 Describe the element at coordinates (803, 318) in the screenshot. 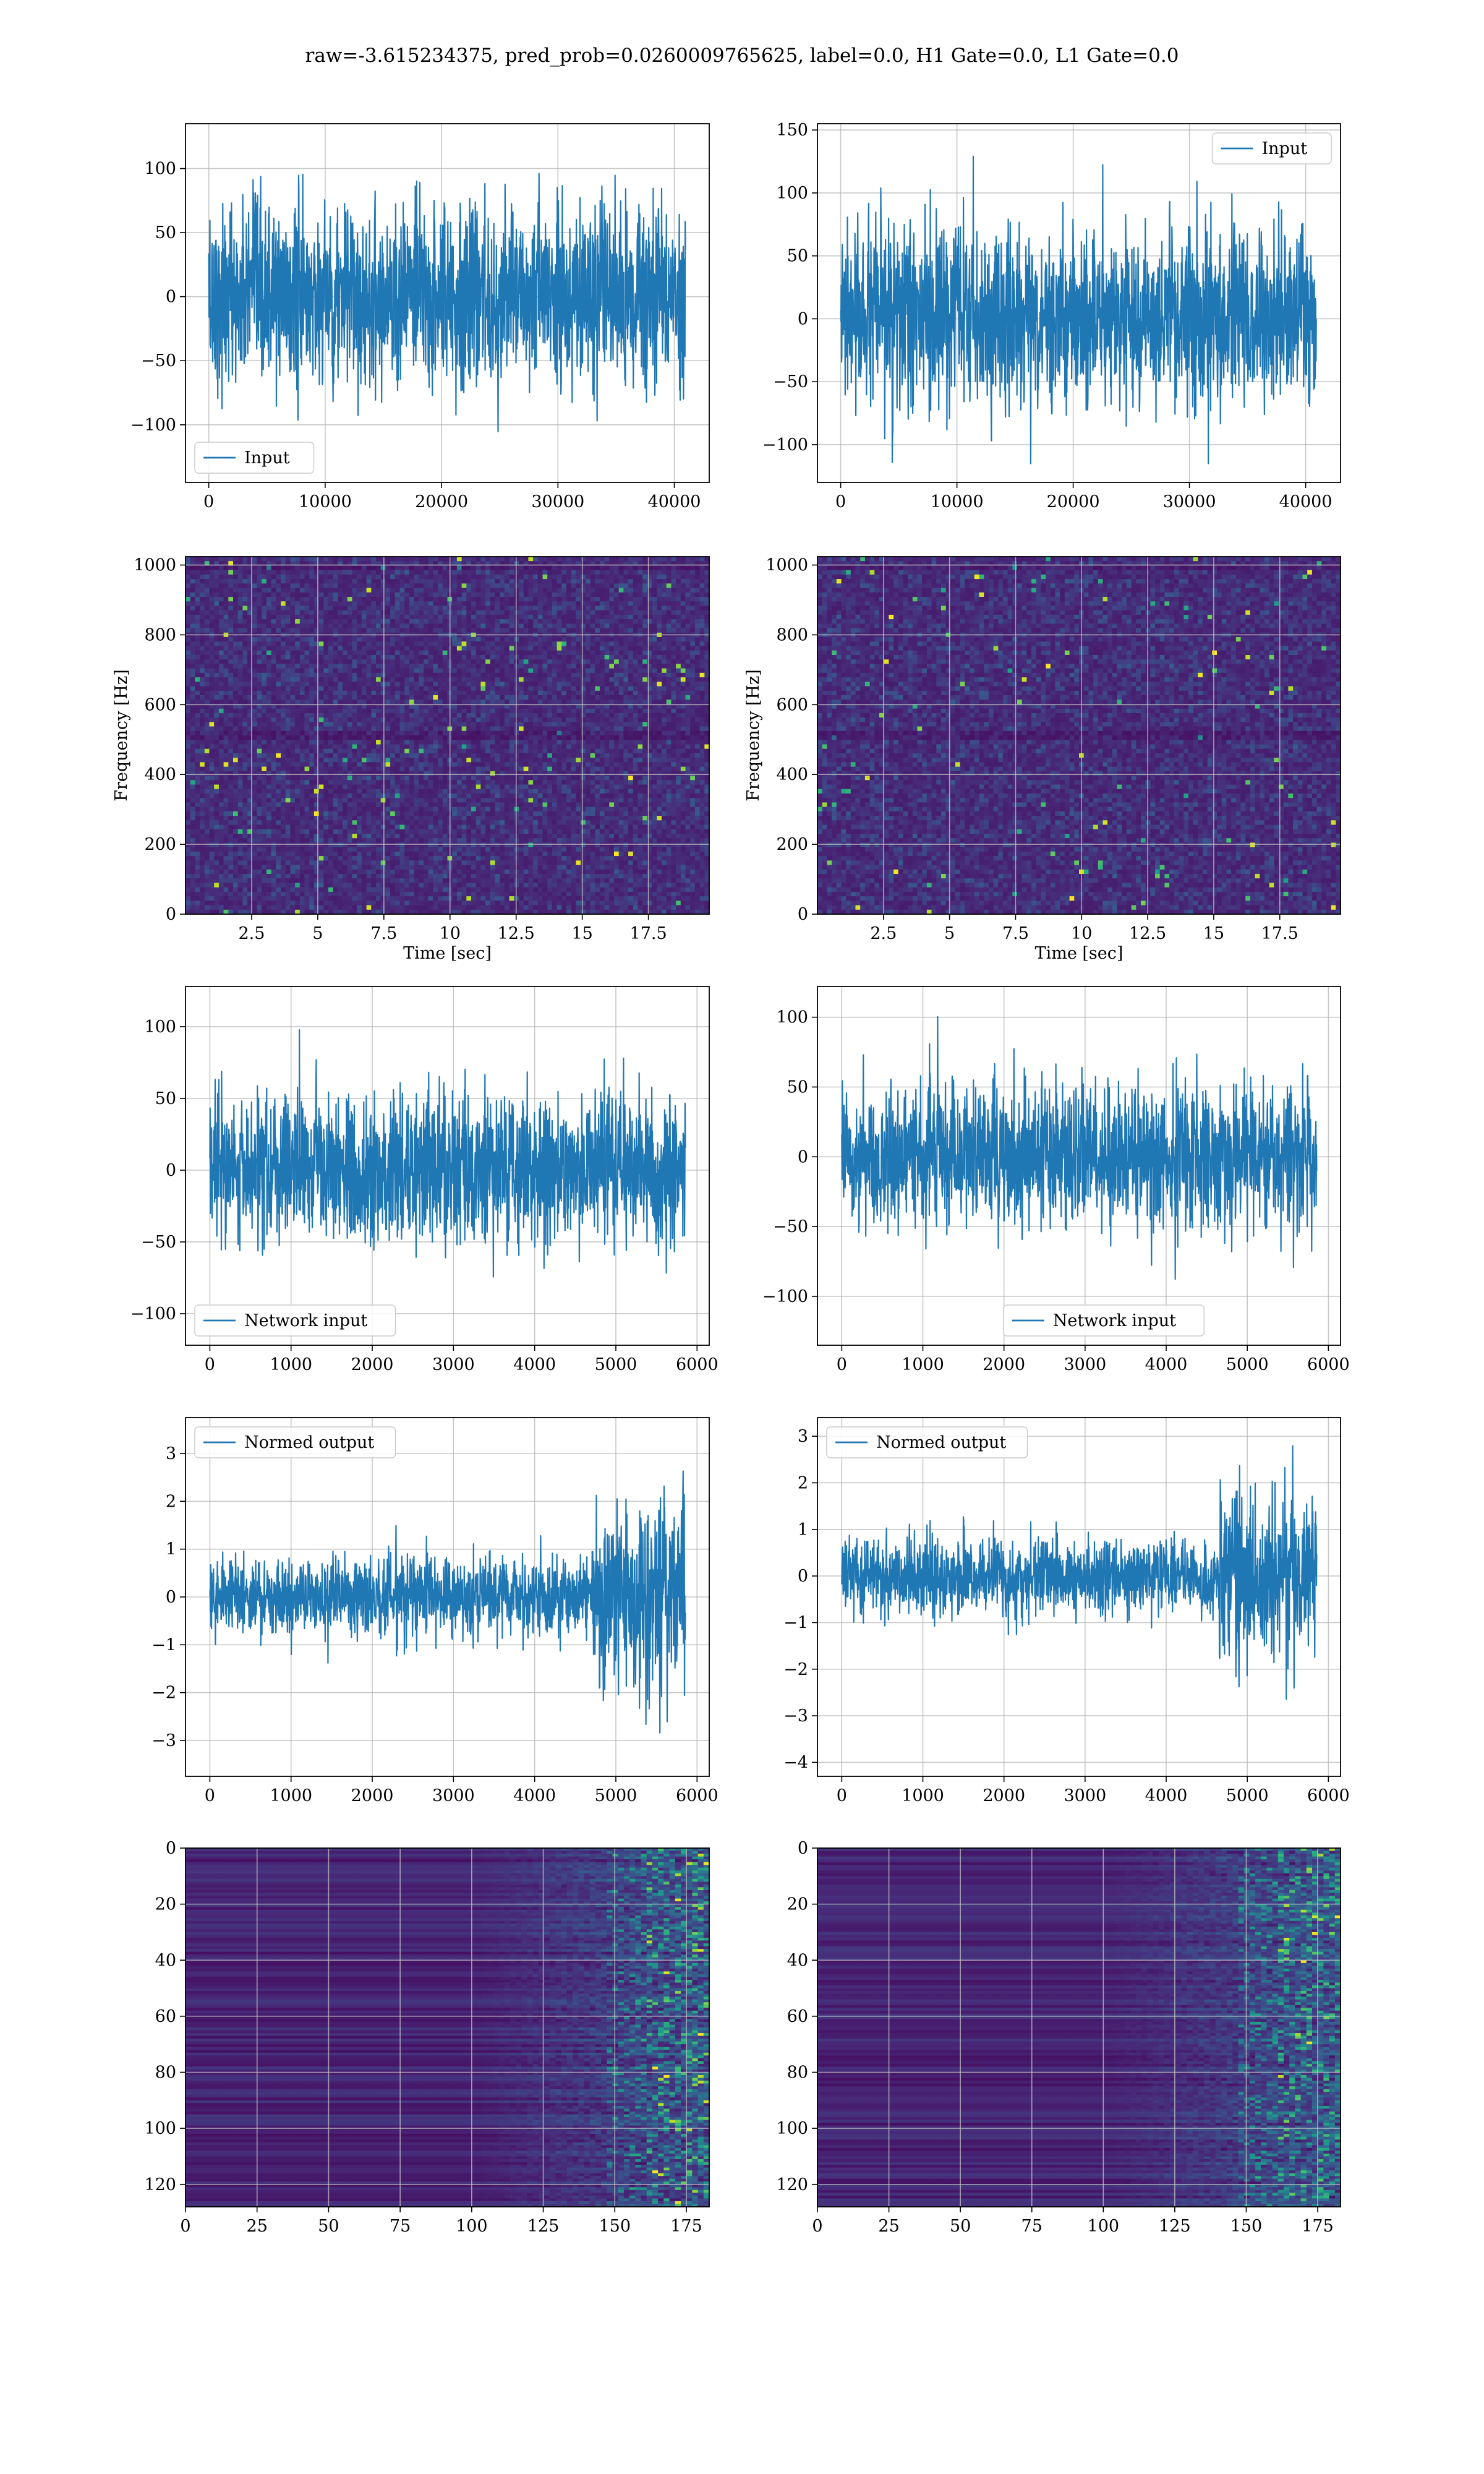

I see `input-l1-ytick-label: 0` at that location.